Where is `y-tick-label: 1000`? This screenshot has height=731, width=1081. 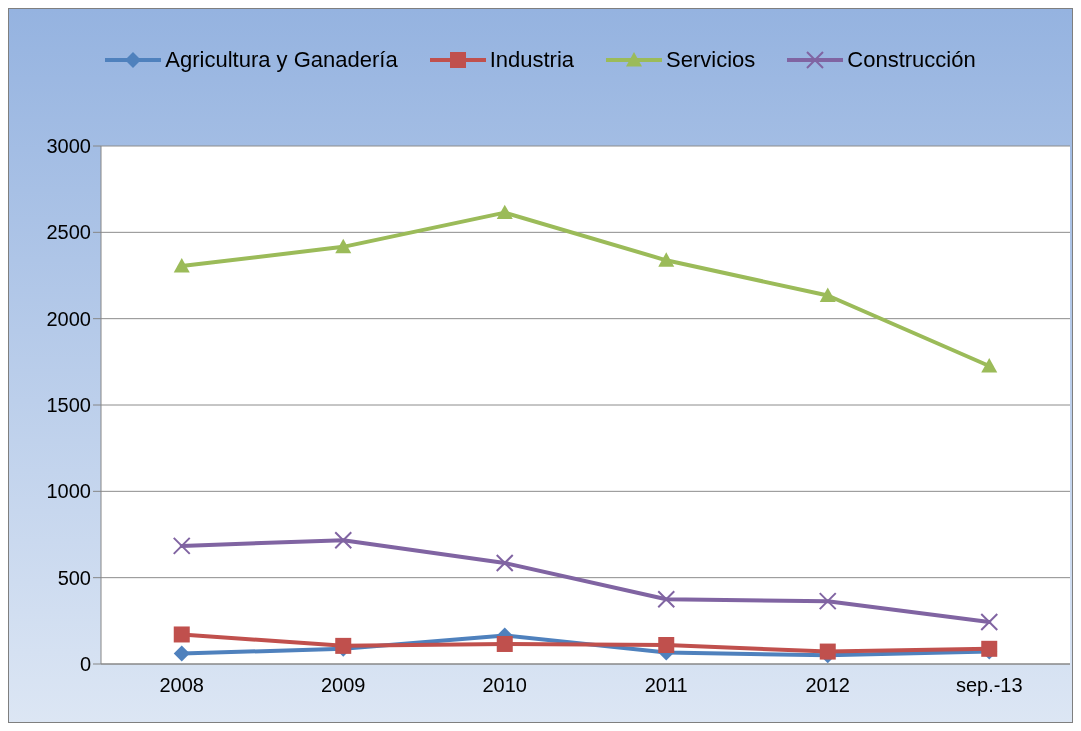
y-tick-label: 1000 is located at coordinates (68, 491).